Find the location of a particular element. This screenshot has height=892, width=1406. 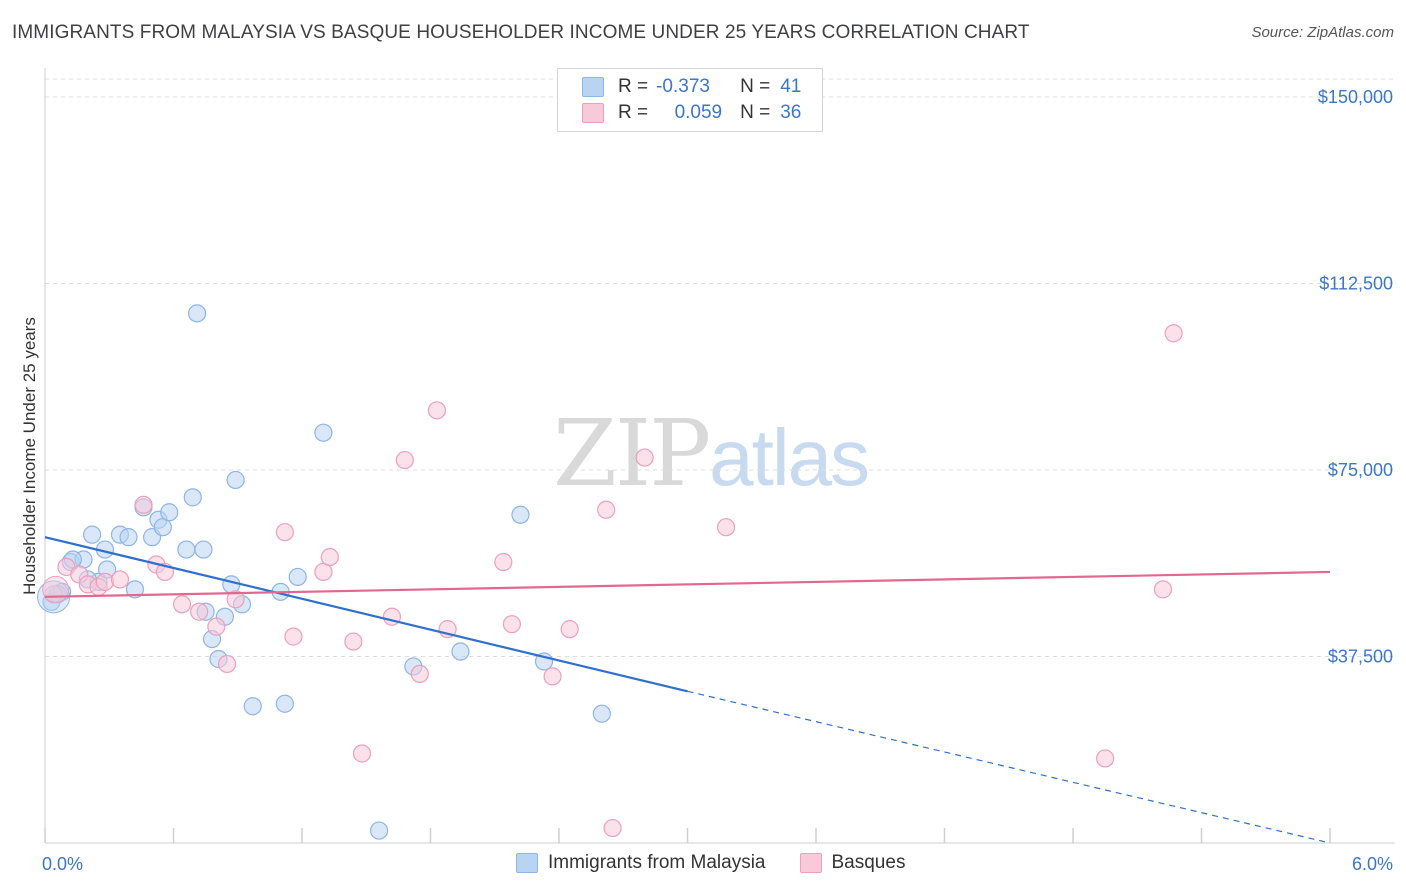

legend-swatch-malaysia is located at coordinates (593, 87).